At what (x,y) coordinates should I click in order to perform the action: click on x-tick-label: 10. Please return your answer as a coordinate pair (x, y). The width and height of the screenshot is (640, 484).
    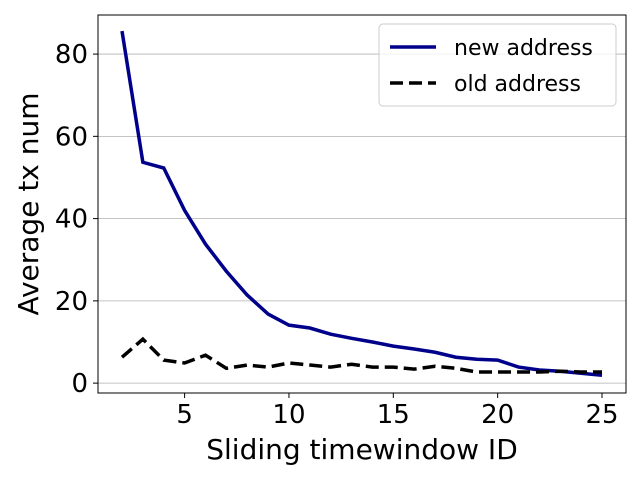
    Looking at the image, I should click on (288, 415).